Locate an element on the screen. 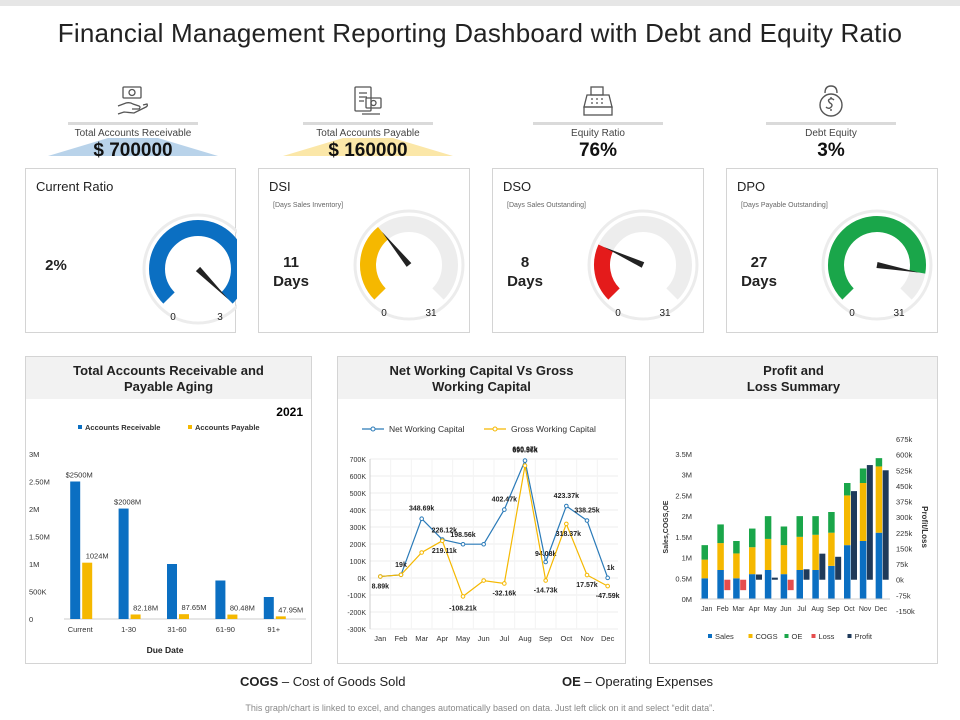 The image size is (960, 720). data-label: 1k is located at coordinates (611, 568).